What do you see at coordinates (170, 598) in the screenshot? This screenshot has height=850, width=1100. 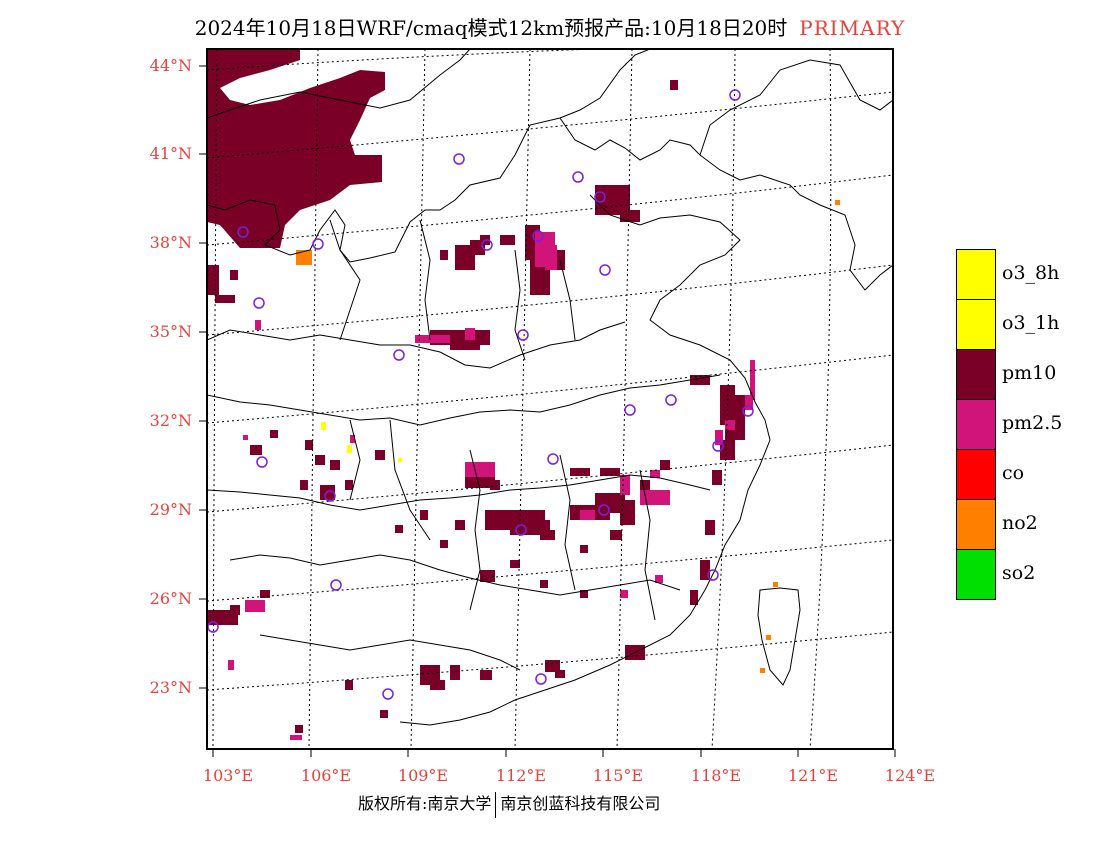 I see `latitude-label: 26°N` at bounding box center [170, 598].